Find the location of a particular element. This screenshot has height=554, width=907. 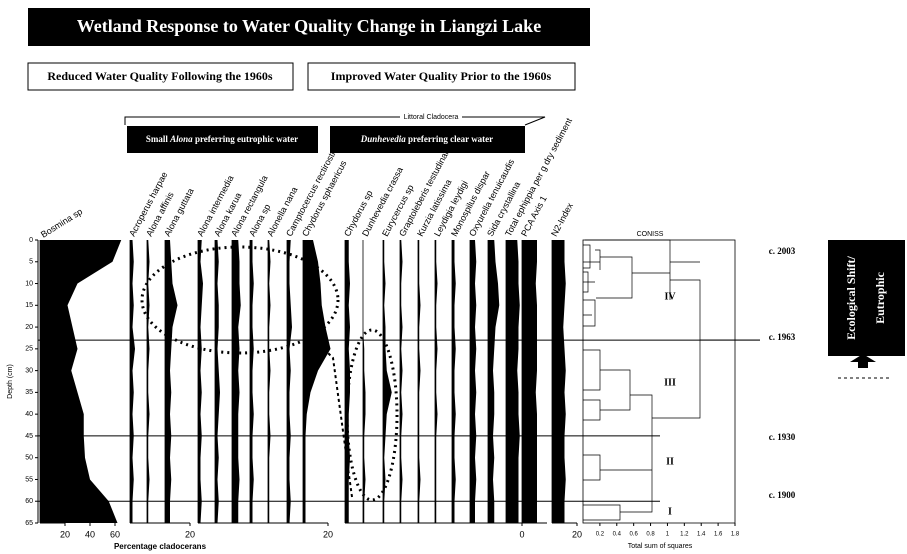

title-box is located at coordinates (309, 27).